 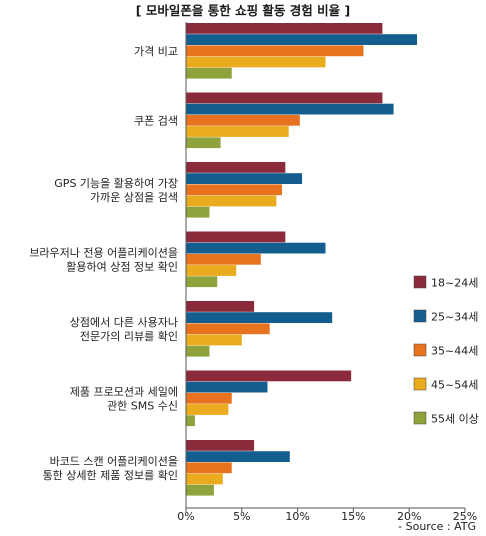 What do you see at coordinates (241, 516) in the screenshot?
I see `x-tick-label-2: 5%` at bounding box center [241, 516].